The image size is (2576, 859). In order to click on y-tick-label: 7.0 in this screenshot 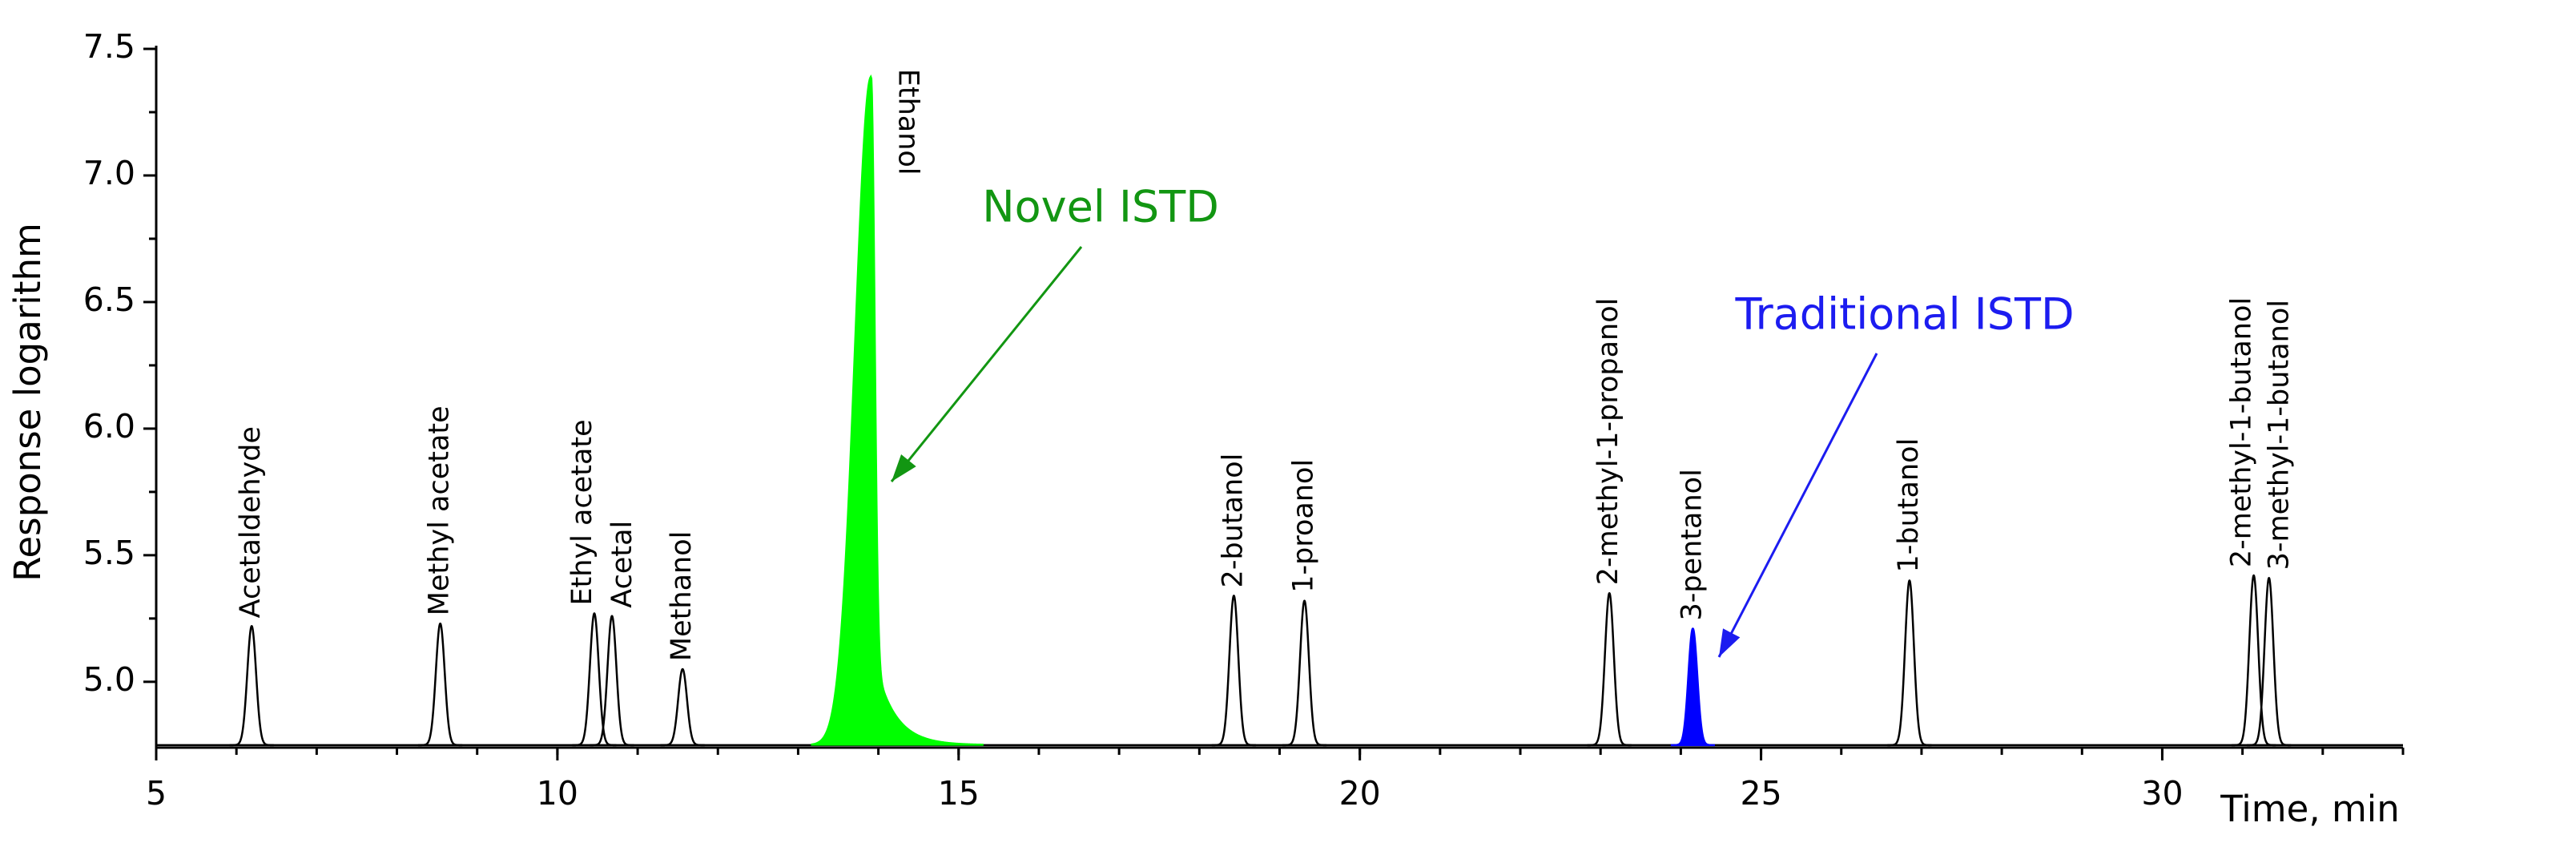, I will do `click(109, 173)`.